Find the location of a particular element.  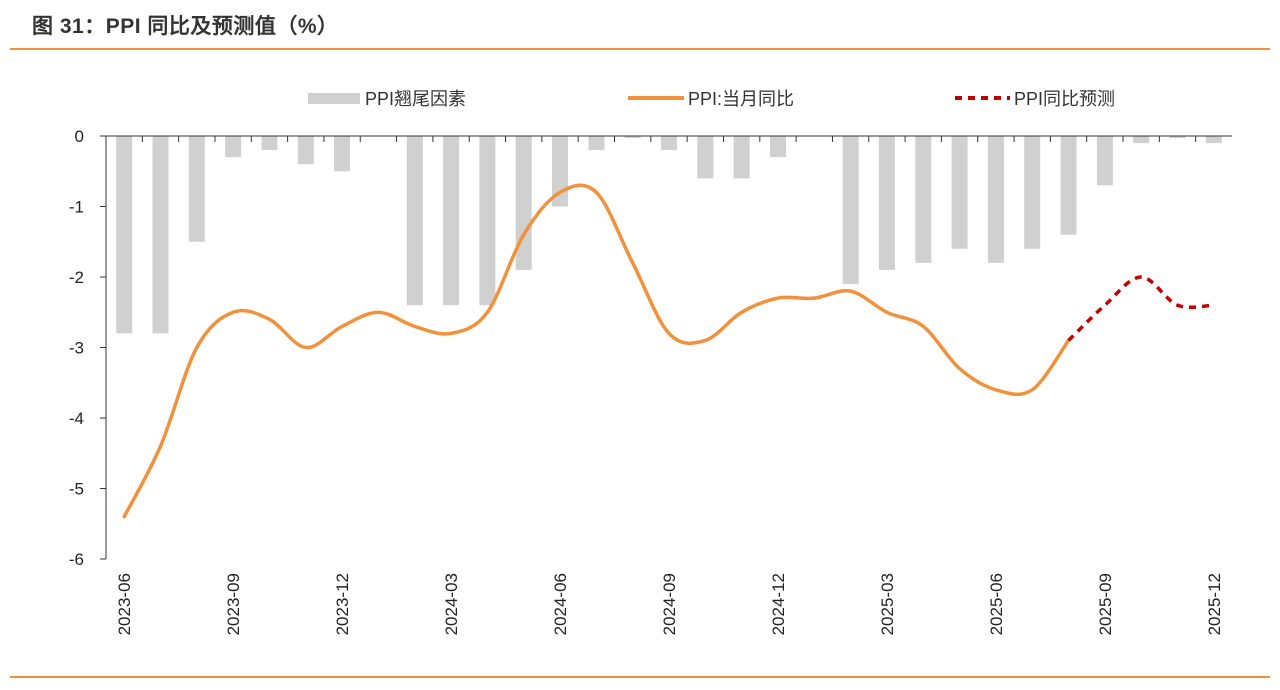

y-tick-label: -4 is located at coordinates (76, 418).